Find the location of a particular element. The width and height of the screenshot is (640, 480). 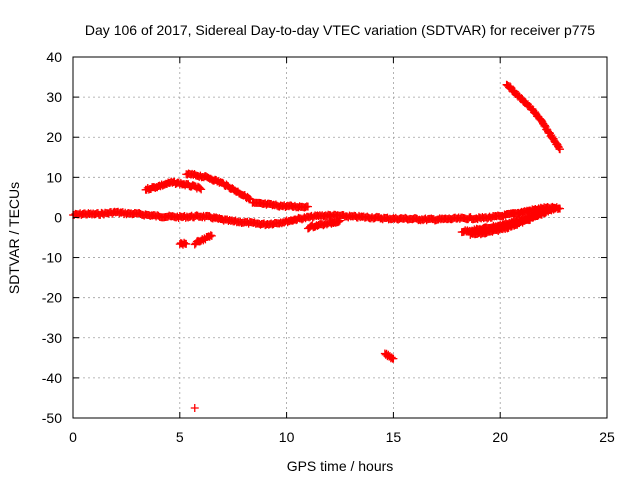

x-axis-label: GPS time / hours is located at coordinates (340, 466).